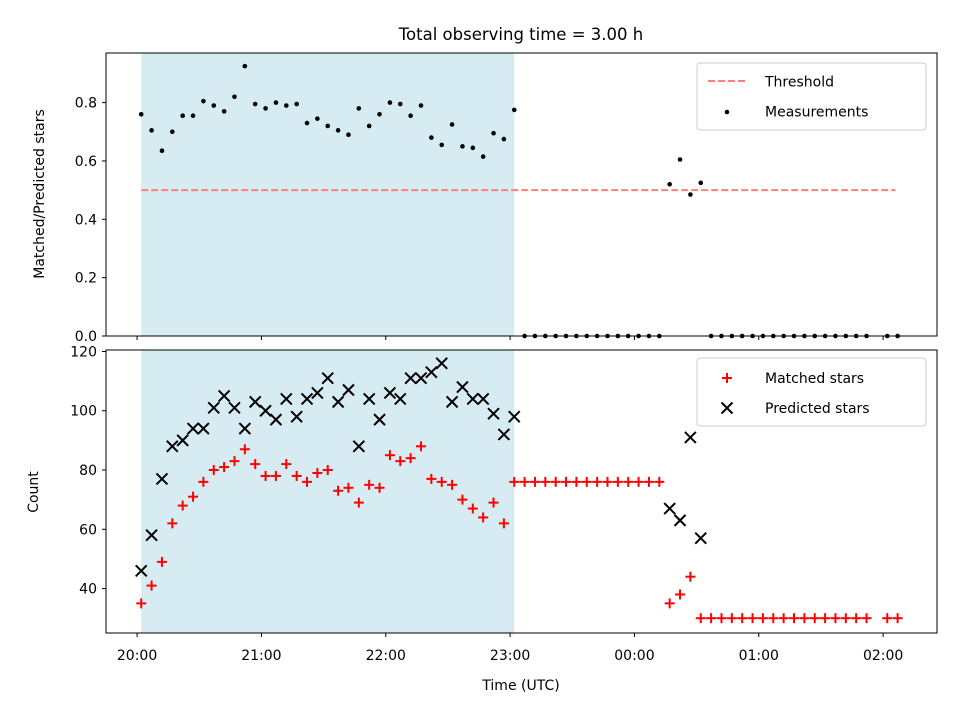 Image resolution: width=960 pixels, height=720 pixels. What do you see at coordinates (510, 338) in the screenshot?
I see `top-x-axis-ticks` at bounding box center [510, 338].